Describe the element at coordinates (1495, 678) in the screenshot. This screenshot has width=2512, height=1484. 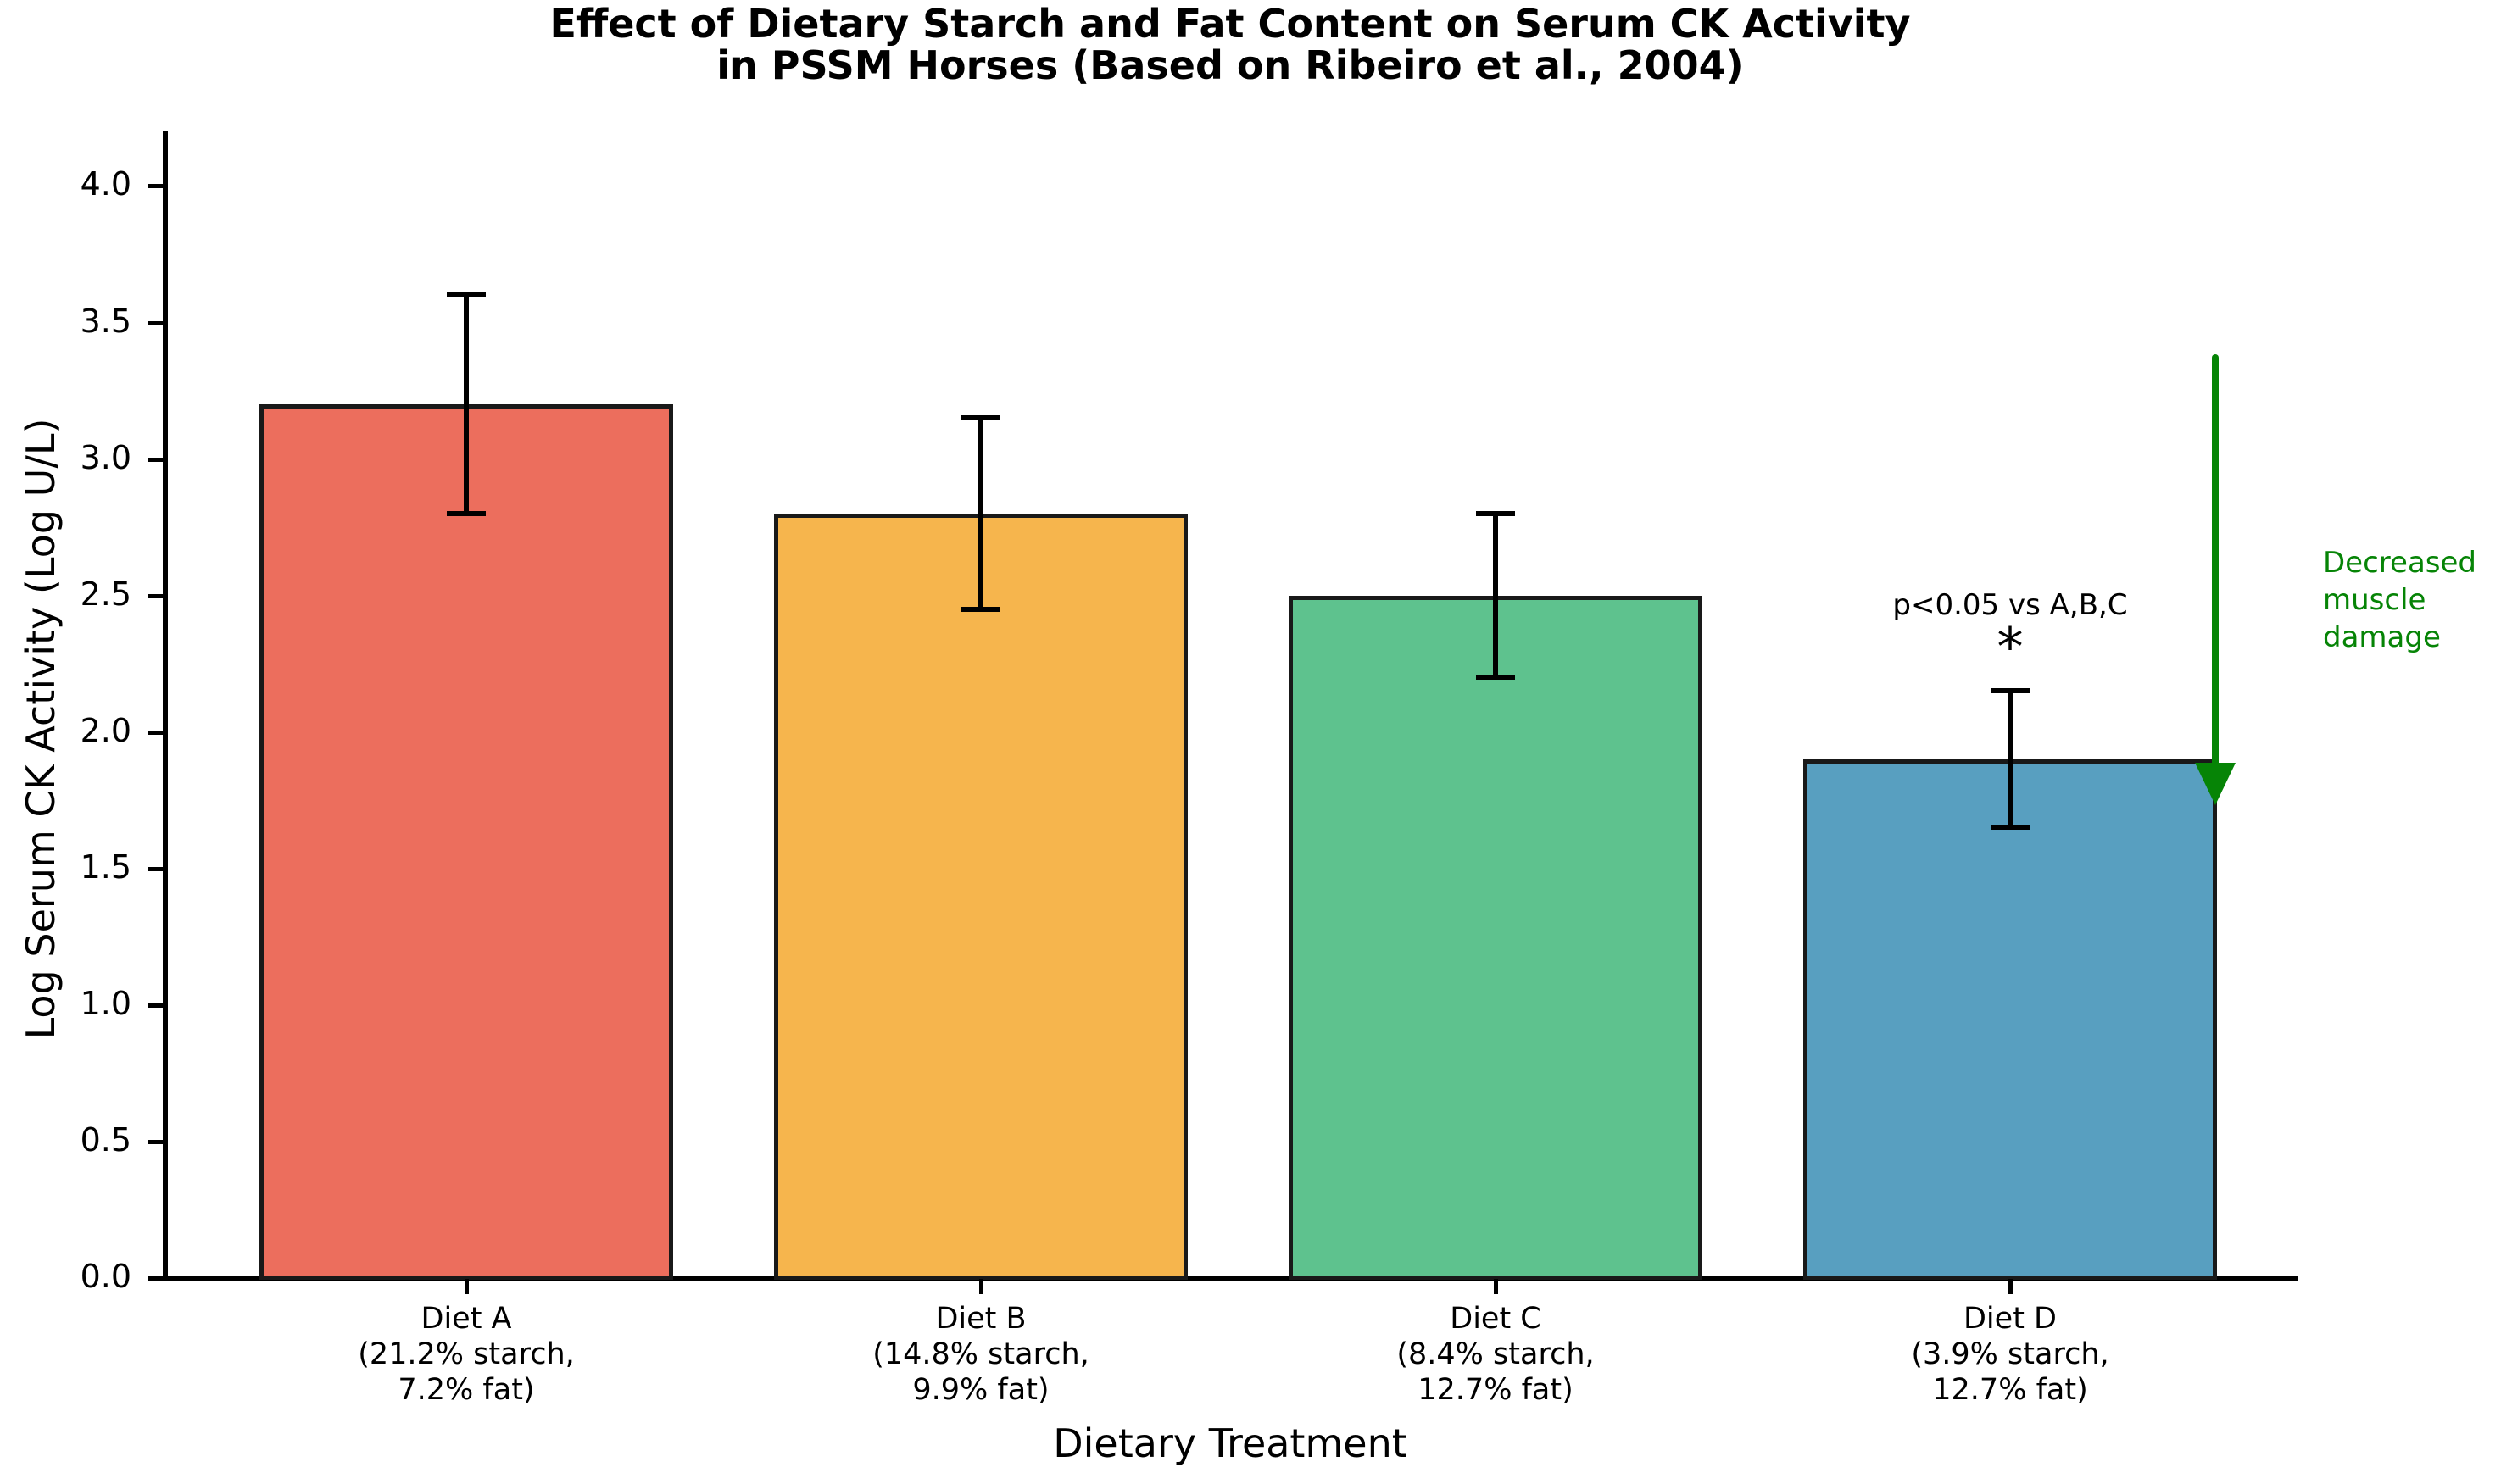
I see `error-cap-bottom-diet-c` at that location.